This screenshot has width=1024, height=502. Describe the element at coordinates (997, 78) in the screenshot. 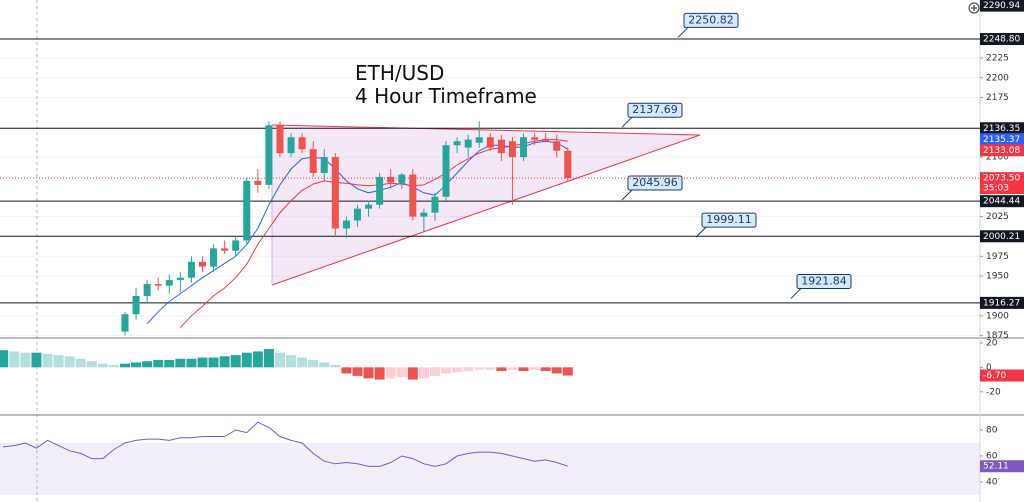

I see `y-tick-label: 2200` at that location.